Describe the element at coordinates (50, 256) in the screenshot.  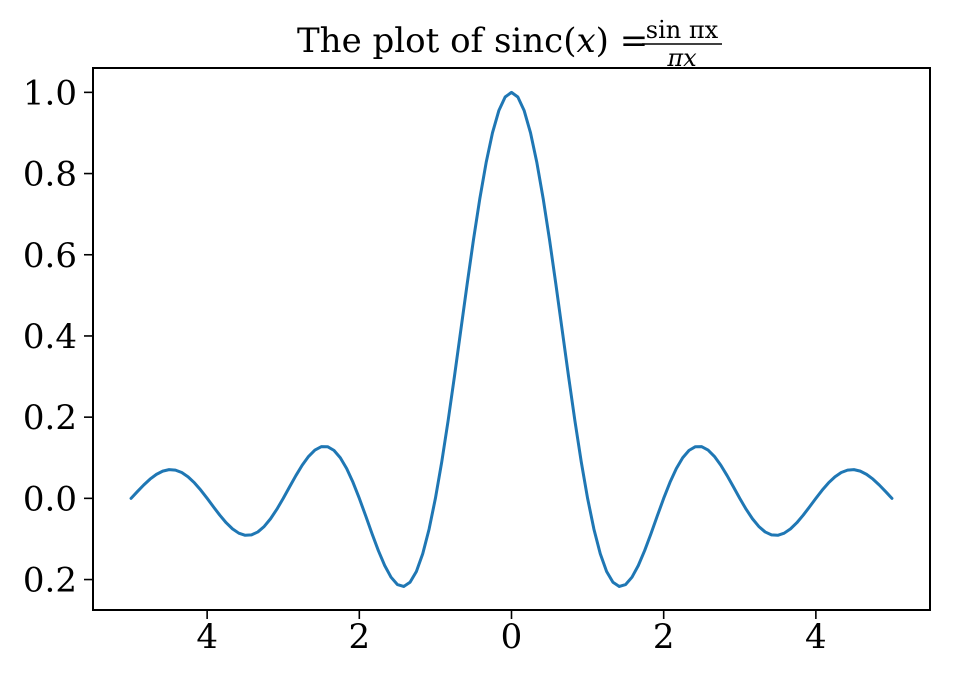
I see `y-tick-label: 0.6` at that location.